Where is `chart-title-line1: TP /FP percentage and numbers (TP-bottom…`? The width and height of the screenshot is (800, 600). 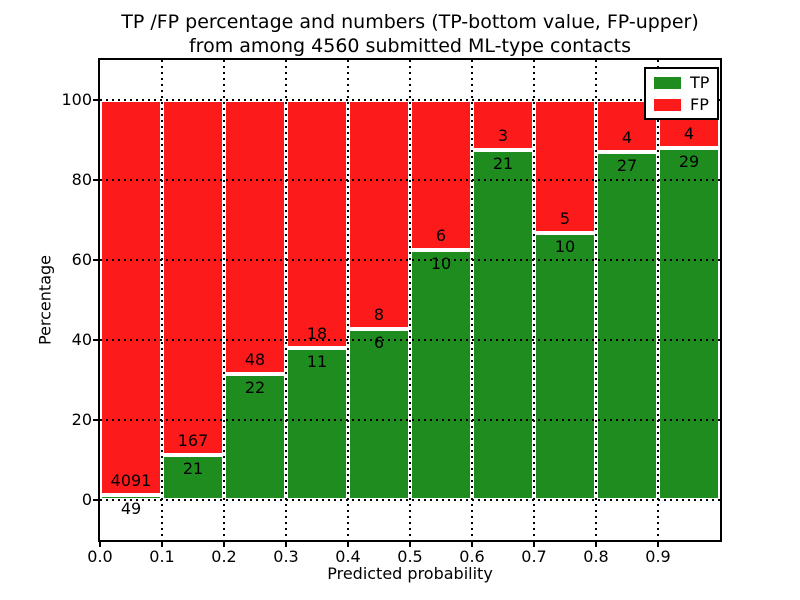 chart-title-line1: TP /FP percentage and numbers (TP-bottom… is located at coordinates (410, 22).